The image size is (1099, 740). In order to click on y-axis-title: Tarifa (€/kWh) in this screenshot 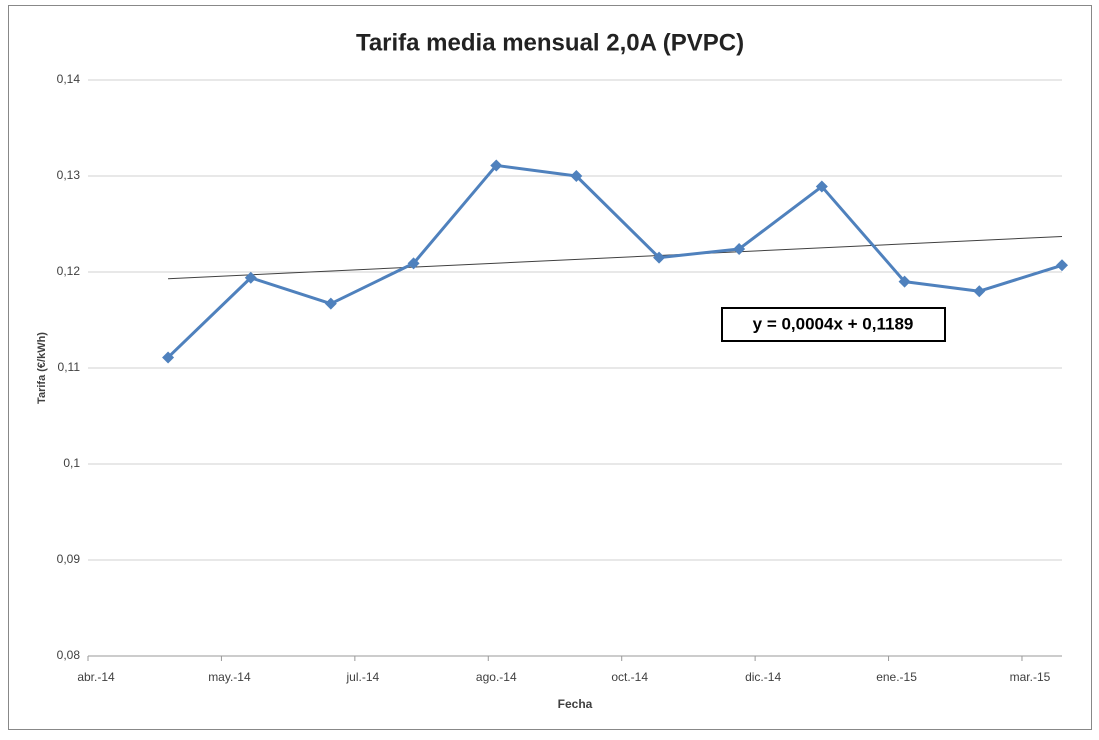, I will do `click(42, 368)`.